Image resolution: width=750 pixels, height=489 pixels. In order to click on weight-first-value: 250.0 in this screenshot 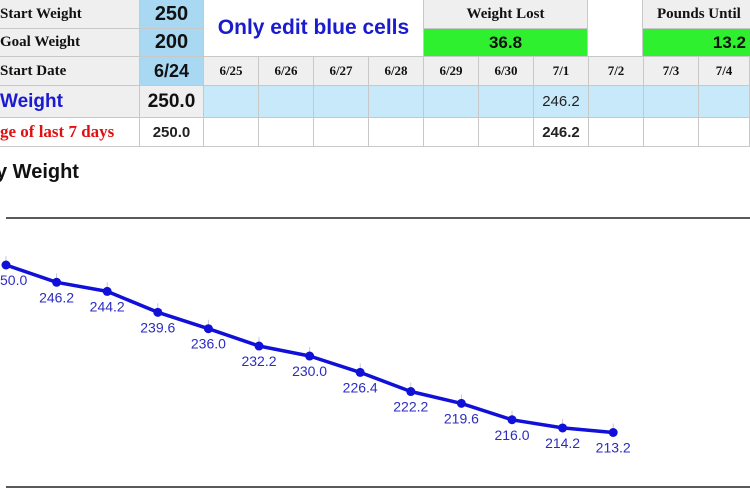, I will do `click(171, 101)`.